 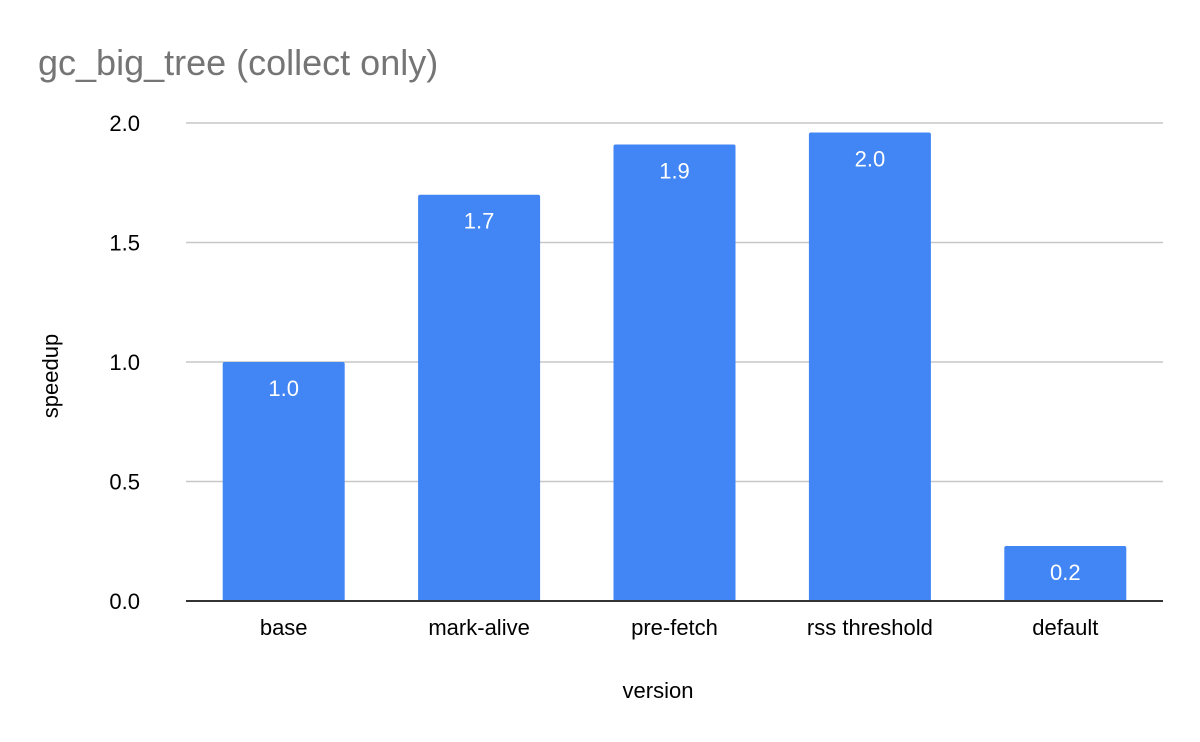 I want to click on bar-base, so click(x=283, y=481).